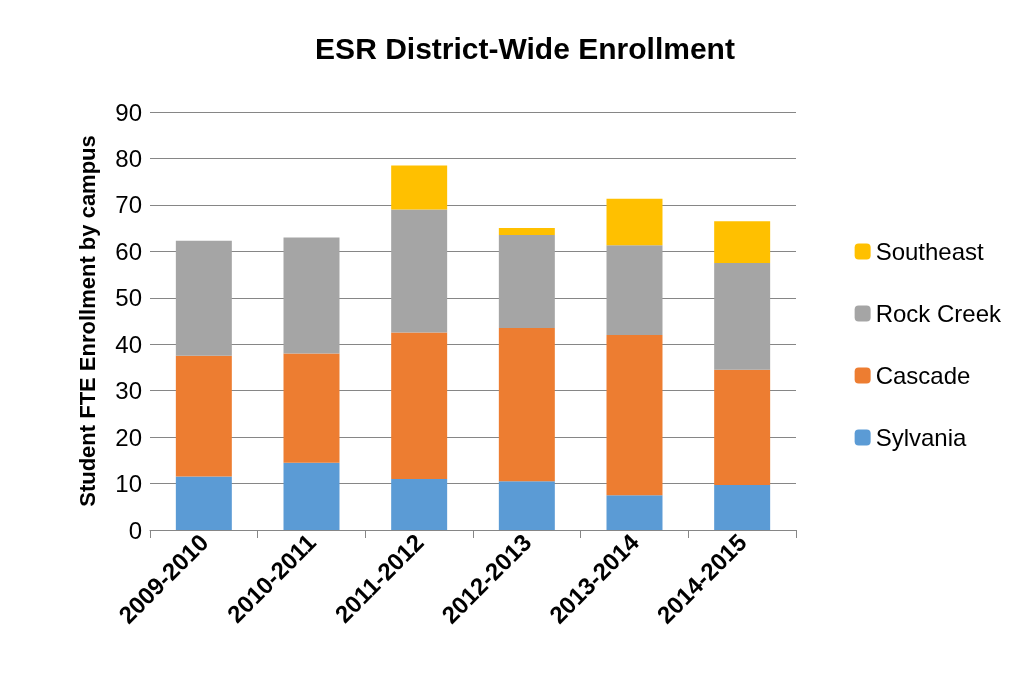 The width and height of the screenshot is (1021, 689). What do you see at coordinates (128, 298) in the screenshot?
I see `y-tick-label: 50` at bounding box center [128, 298].